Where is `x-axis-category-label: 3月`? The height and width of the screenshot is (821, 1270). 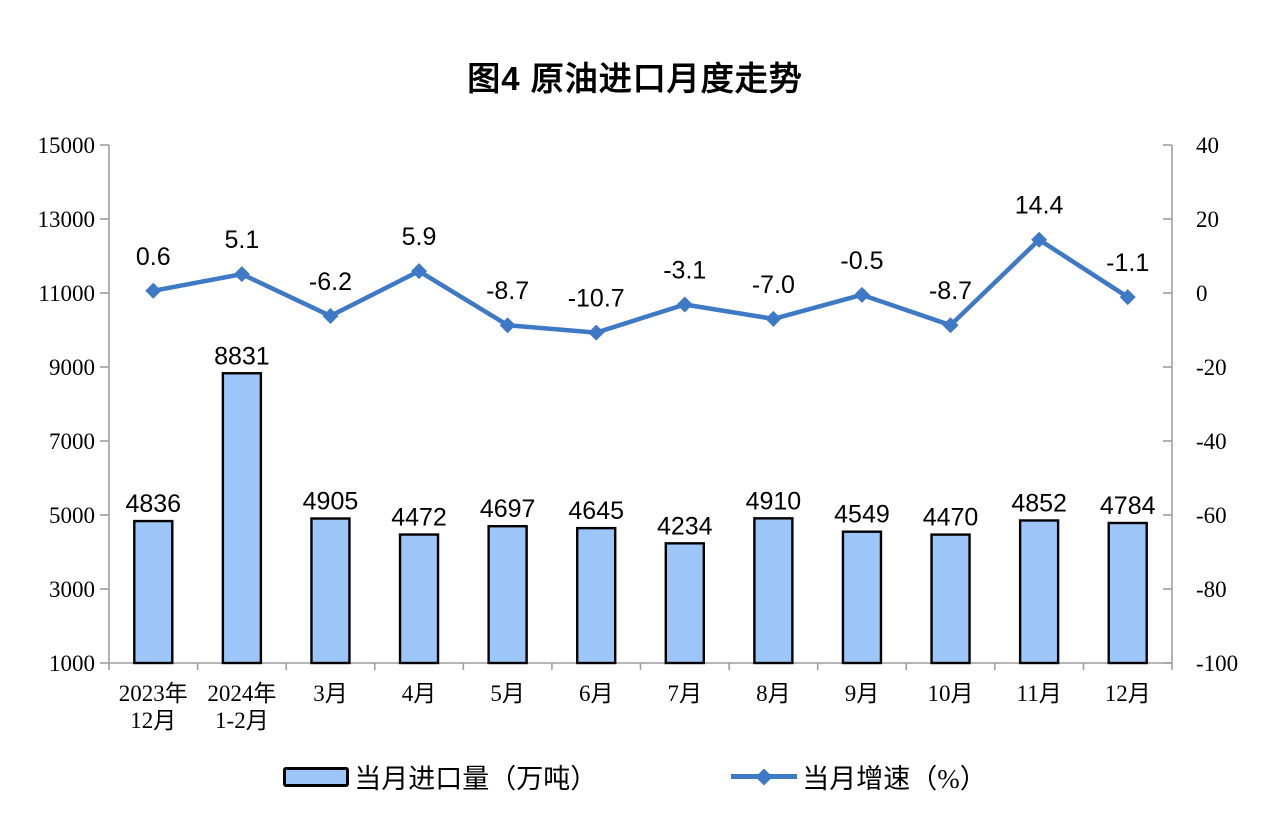 x-axis-category-label: 3月 is located at coordinates (330, 693).